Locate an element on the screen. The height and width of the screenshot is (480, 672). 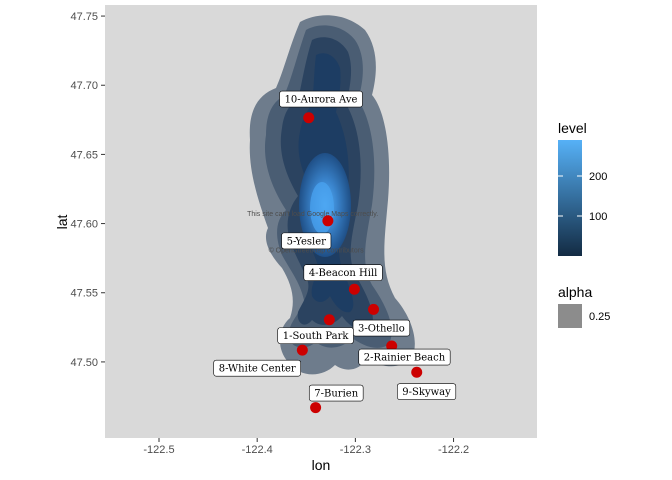
point-label: 3-Othello is located at coordinates (381, 328).